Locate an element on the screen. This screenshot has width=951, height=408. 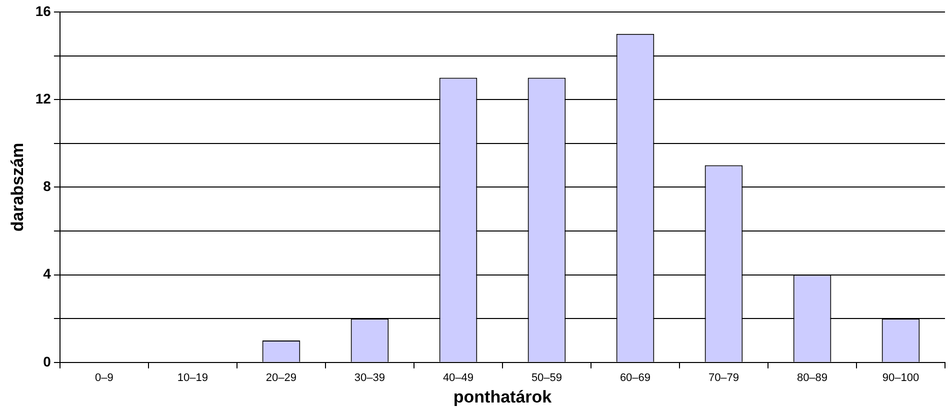
x-tick-label: 60–69 is located at coordinates (635, 378).